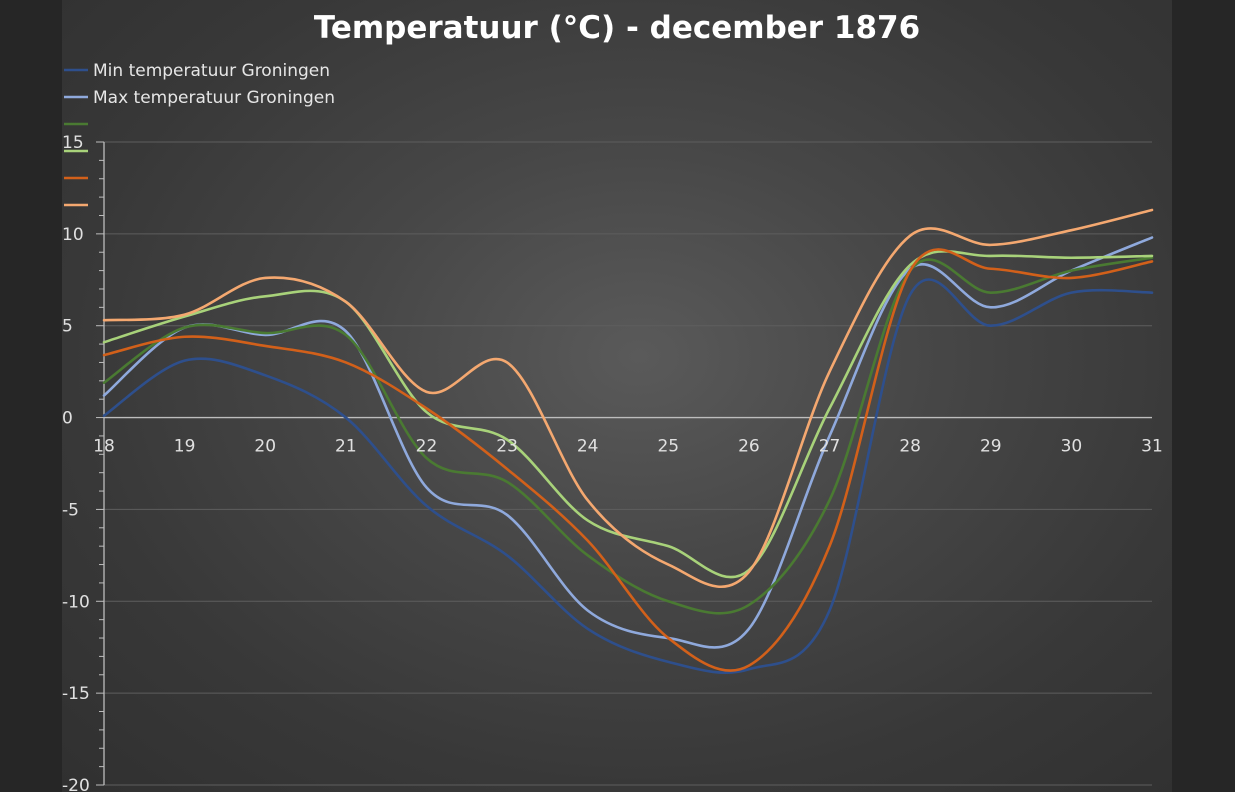 This screenshot has height=792, width=1235. Describe the element at coordinates (991, 447) in the screenshot. I see `x-tick-label: 29` at that location.